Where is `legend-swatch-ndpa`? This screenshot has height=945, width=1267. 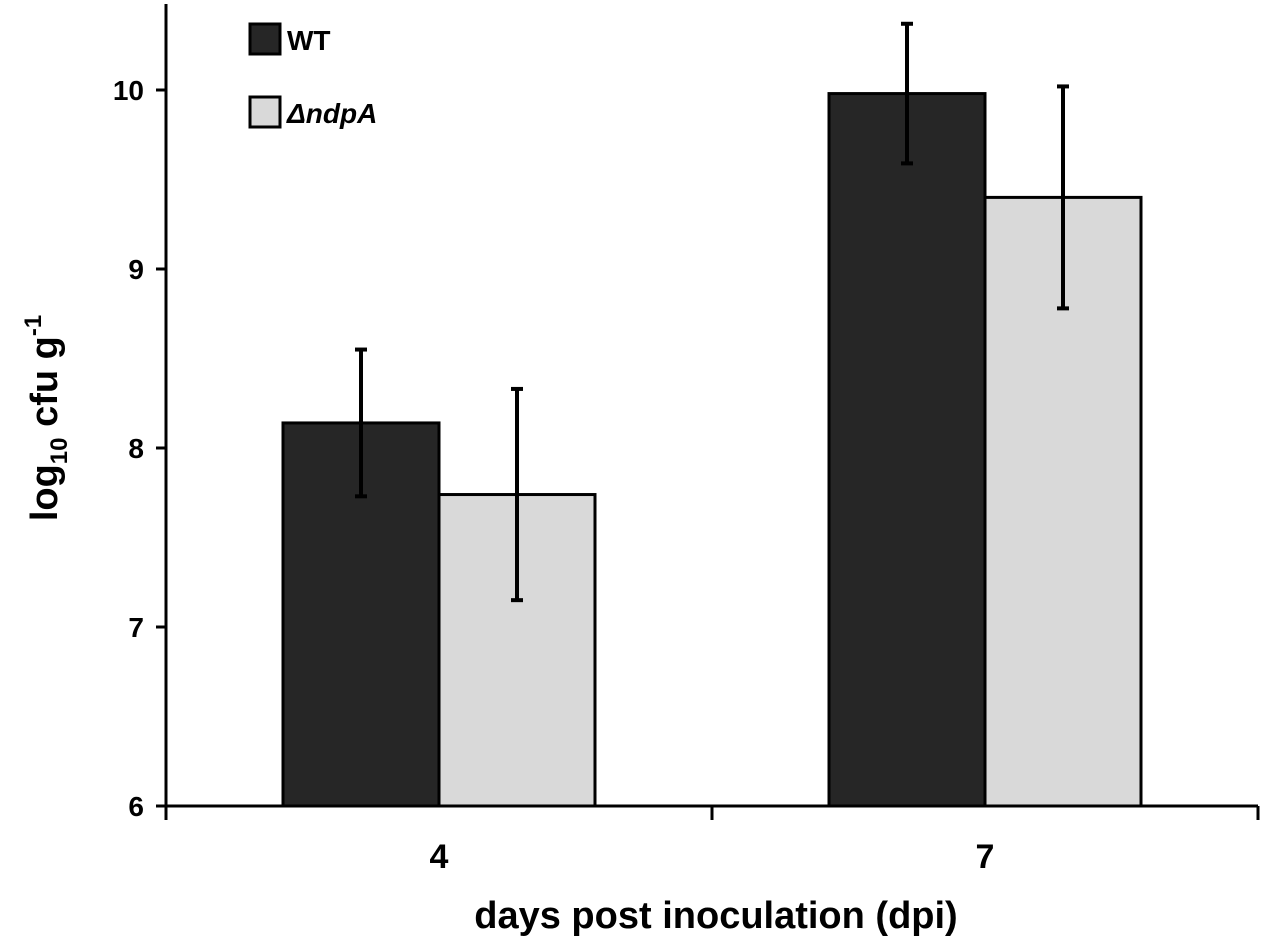 legend-swatch-ndpa is located at coordinates (265, 112).